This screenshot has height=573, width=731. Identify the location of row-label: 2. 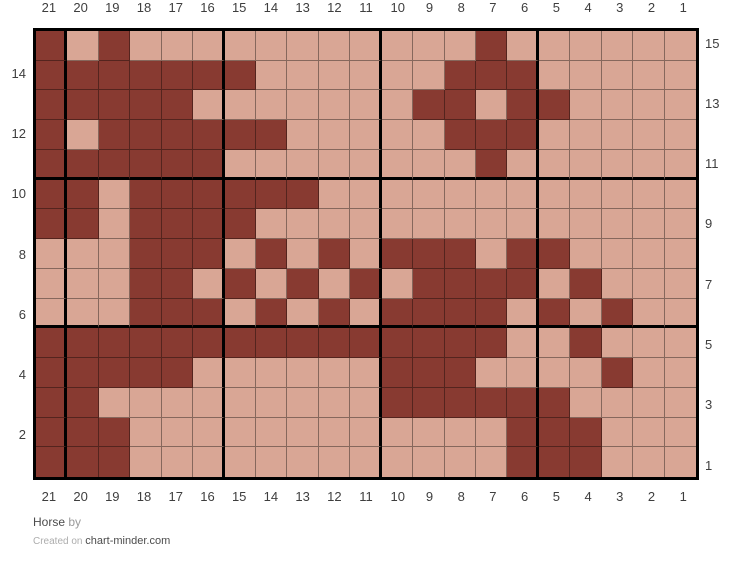
(22, 435).